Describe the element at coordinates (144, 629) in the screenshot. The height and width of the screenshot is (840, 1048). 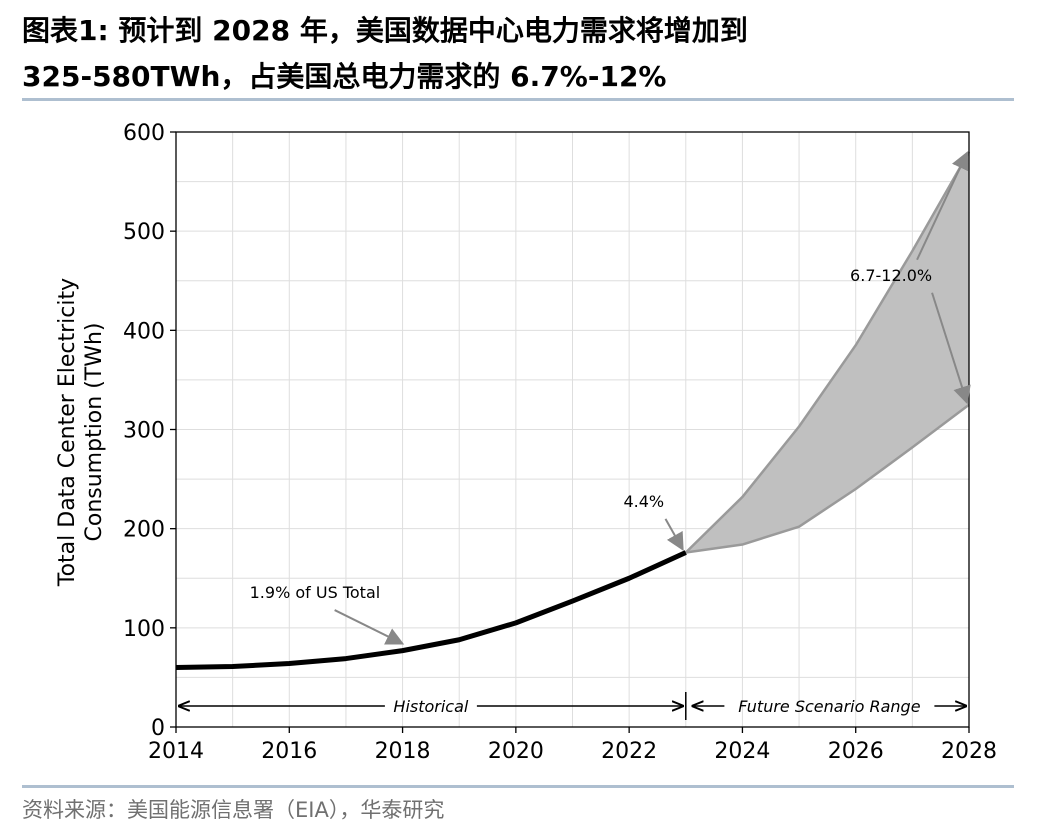
I see `y-tick-label: 100` at that location.